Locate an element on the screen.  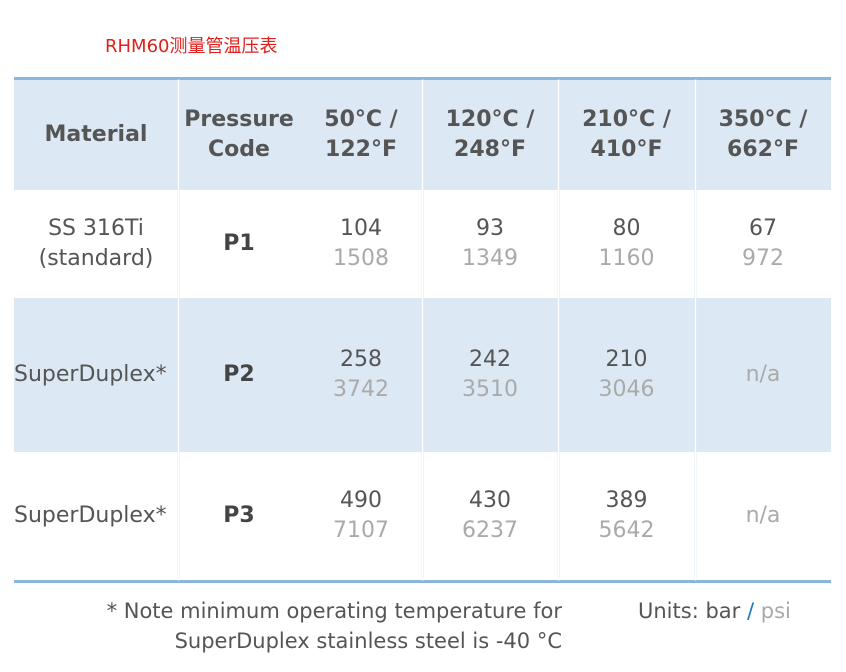
header-text: 248°F is located at coordinates (490, 149).